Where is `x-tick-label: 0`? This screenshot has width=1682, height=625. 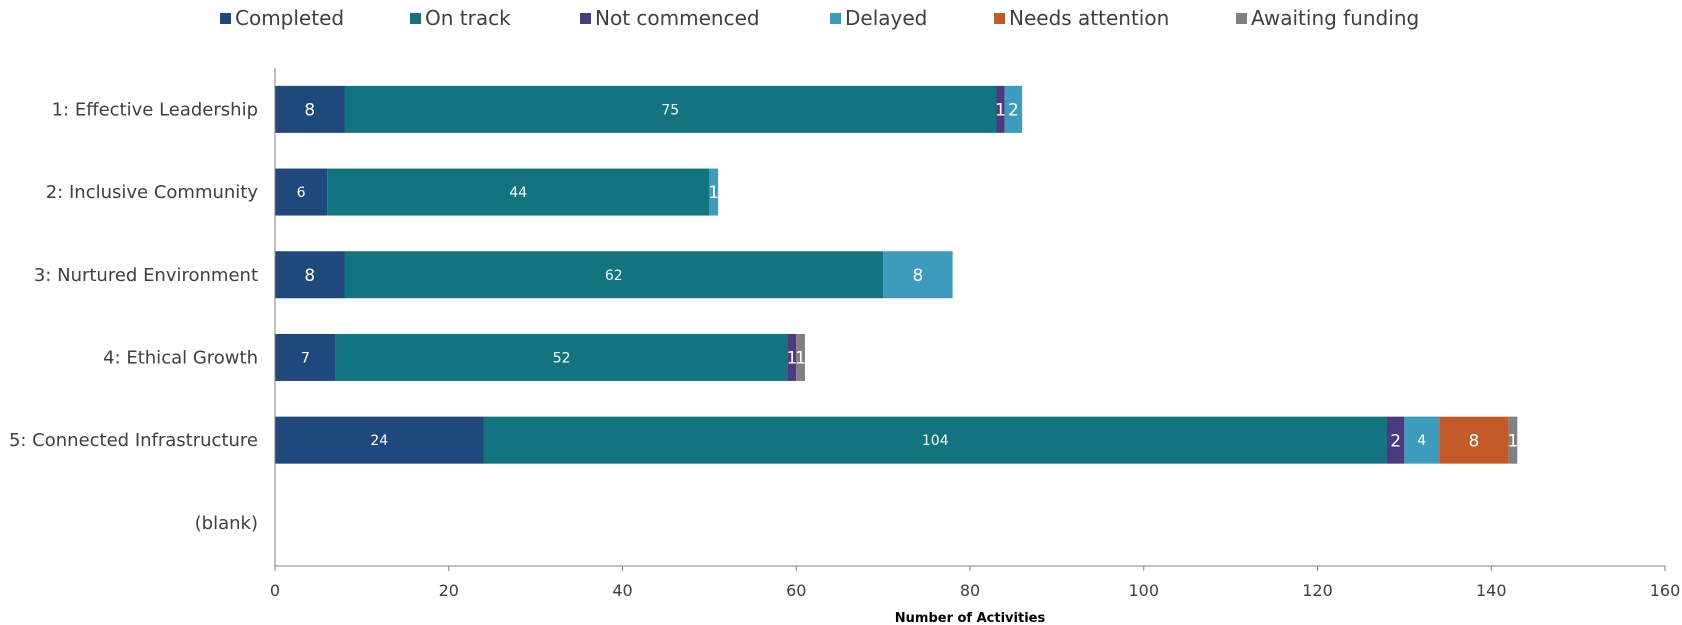
x-tick-label: 0 is located at coordinates (275, 590).